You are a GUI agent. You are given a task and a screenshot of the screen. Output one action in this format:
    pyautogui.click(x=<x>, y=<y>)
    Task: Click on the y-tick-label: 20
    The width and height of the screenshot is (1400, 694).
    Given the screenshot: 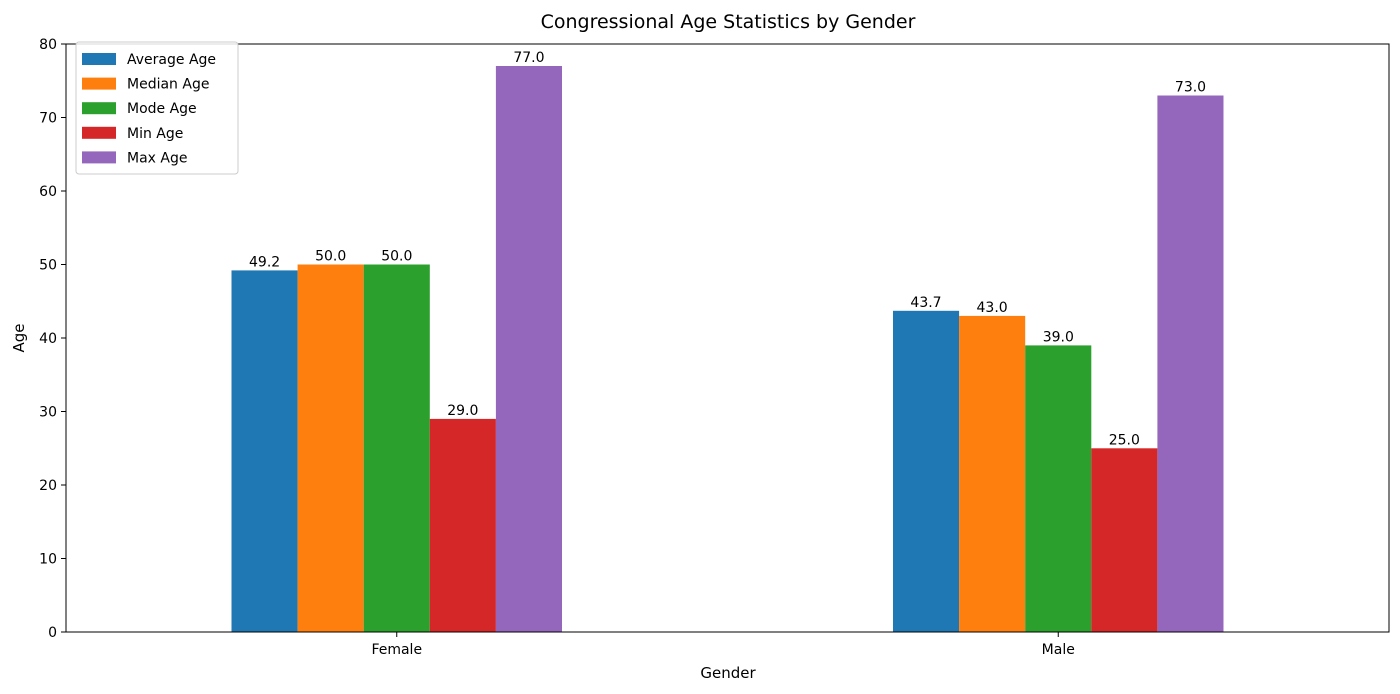 What is the action you would take?
    pyautogui.click(x=48, y=486)
    